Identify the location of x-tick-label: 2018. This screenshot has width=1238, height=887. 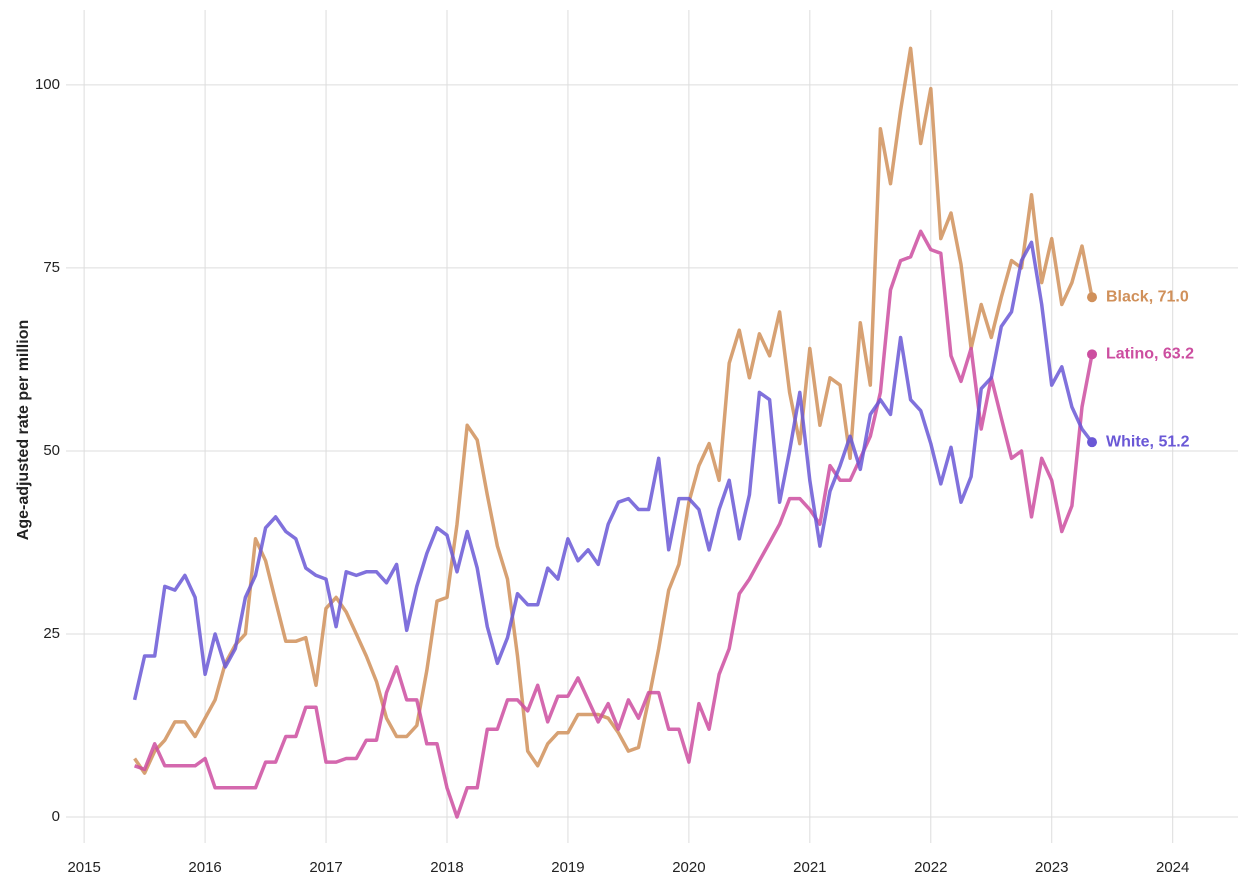
(446, 867).